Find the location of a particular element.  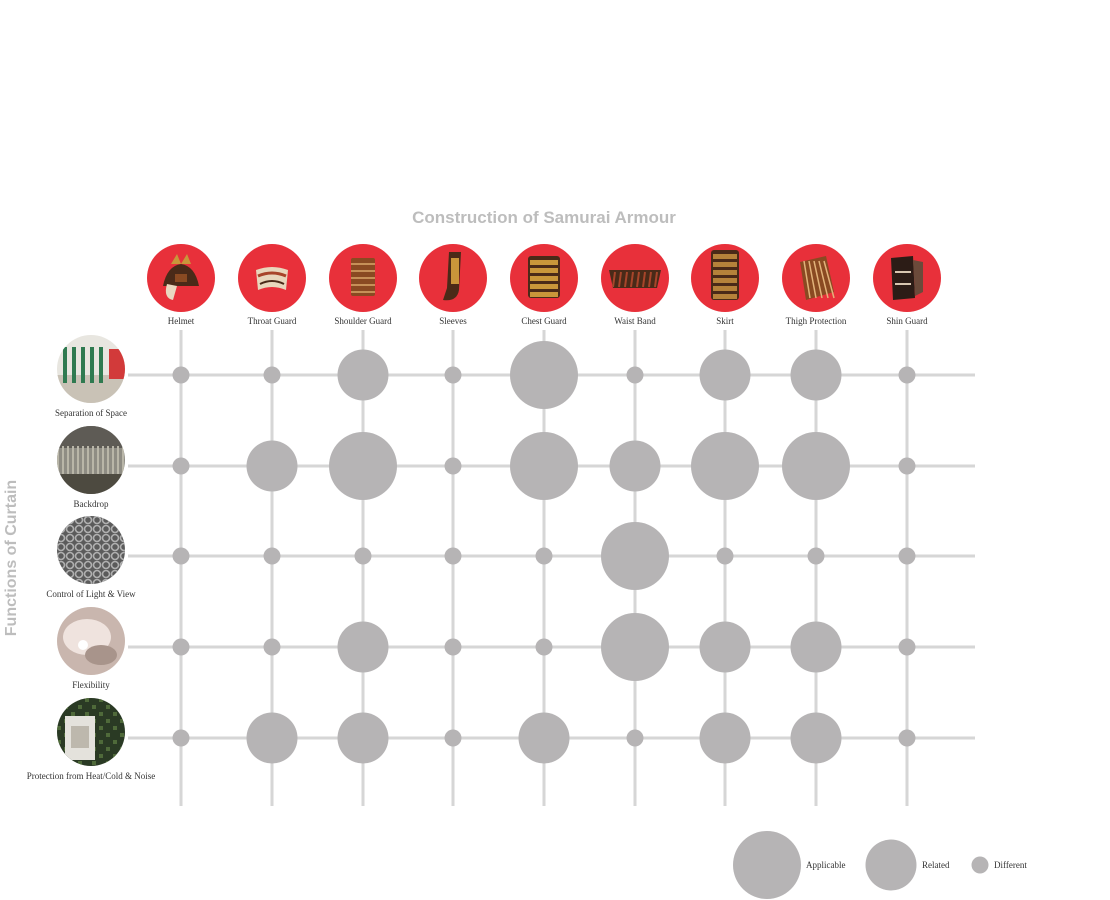

row-label: Protection from Heat/Cold & Noise is located at coordinates (91, 776).